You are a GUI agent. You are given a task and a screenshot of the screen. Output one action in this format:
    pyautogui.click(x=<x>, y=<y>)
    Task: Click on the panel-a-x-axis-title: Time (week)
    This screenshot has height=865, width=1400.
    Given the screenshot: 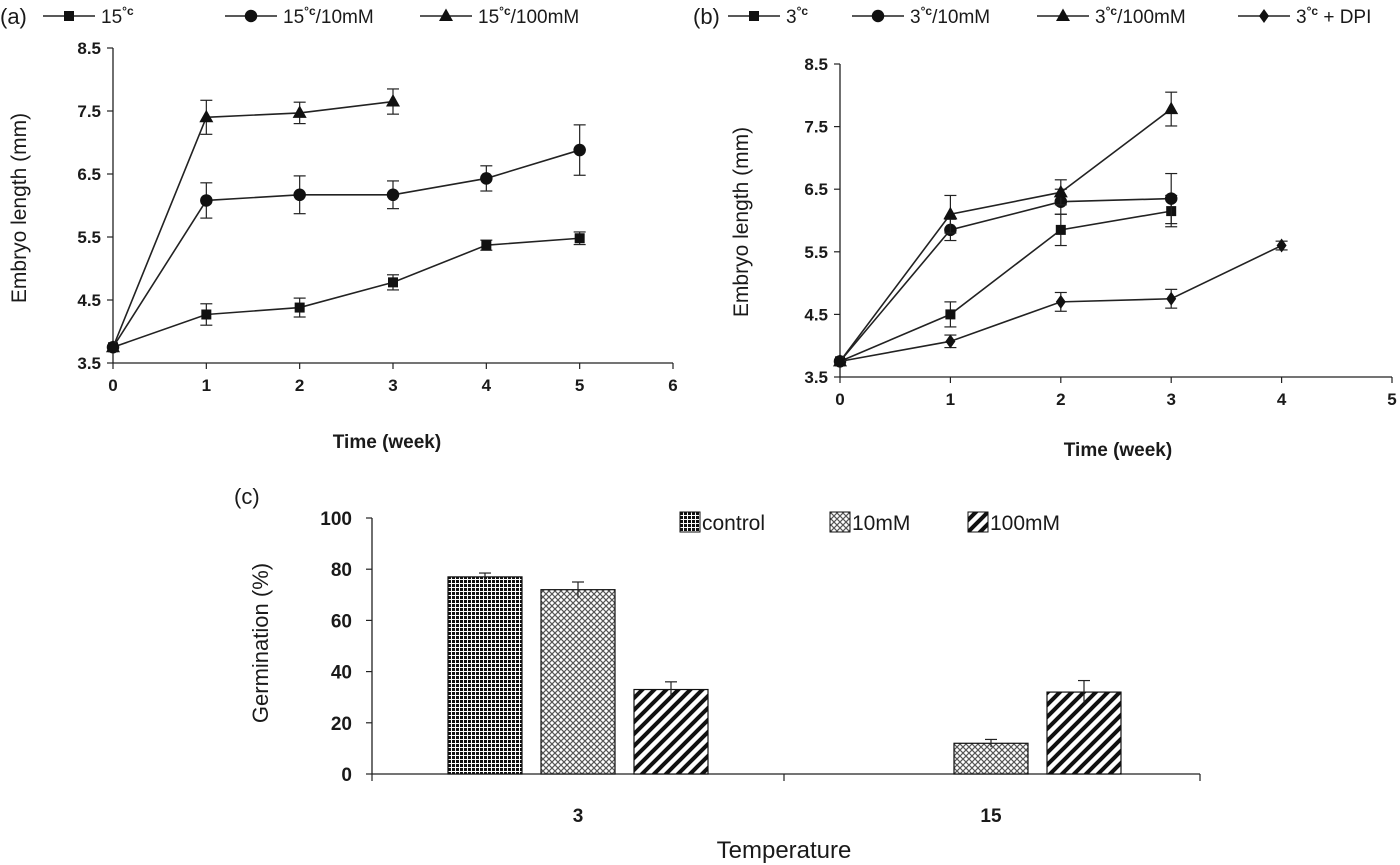 What is the action you would take?
    pyautogui.click(x=387, y=442)
    